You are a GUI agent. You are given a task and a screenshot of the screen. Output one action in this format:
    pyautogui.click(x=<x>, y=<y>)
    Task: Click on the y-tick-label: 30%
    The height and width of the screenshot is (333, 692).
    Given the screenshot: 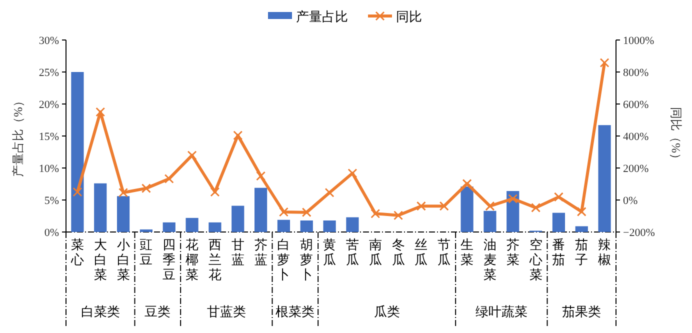 What is the action you would take?
    pyautogui.click(x=48, y=41)
    